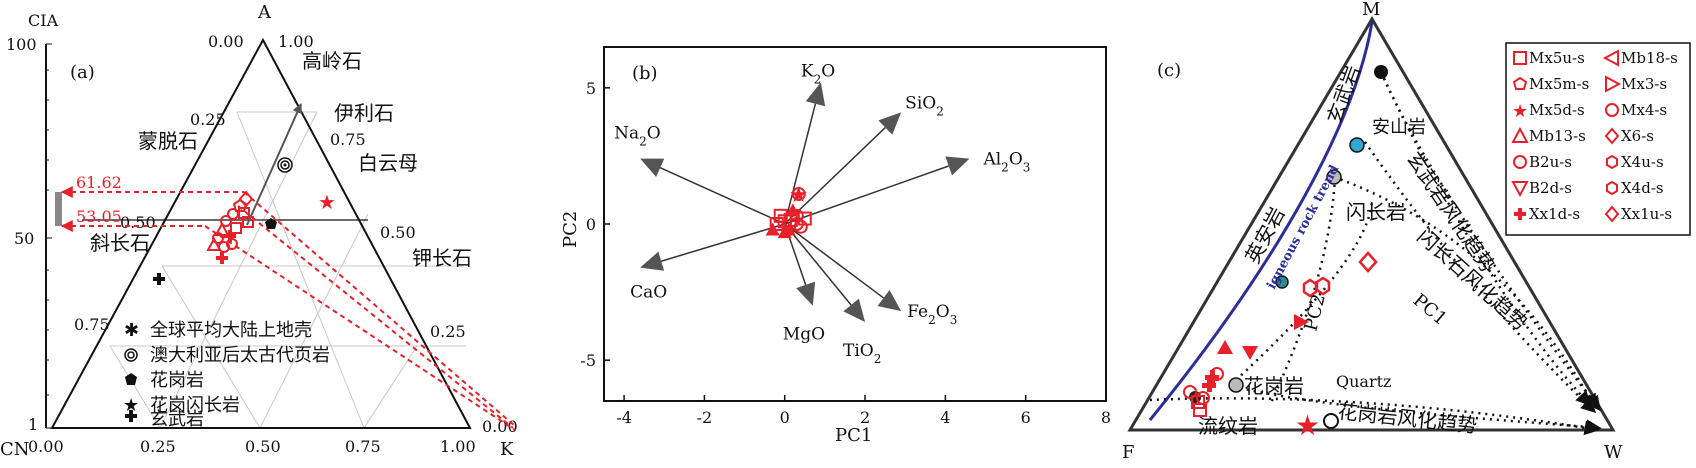 Image resolution: width=1696 pixels, height=468 pixels. What do you see at coordinates (507, 449) in the screenshot?
I see `vertex-k: K` at bounding box center [507, 449].